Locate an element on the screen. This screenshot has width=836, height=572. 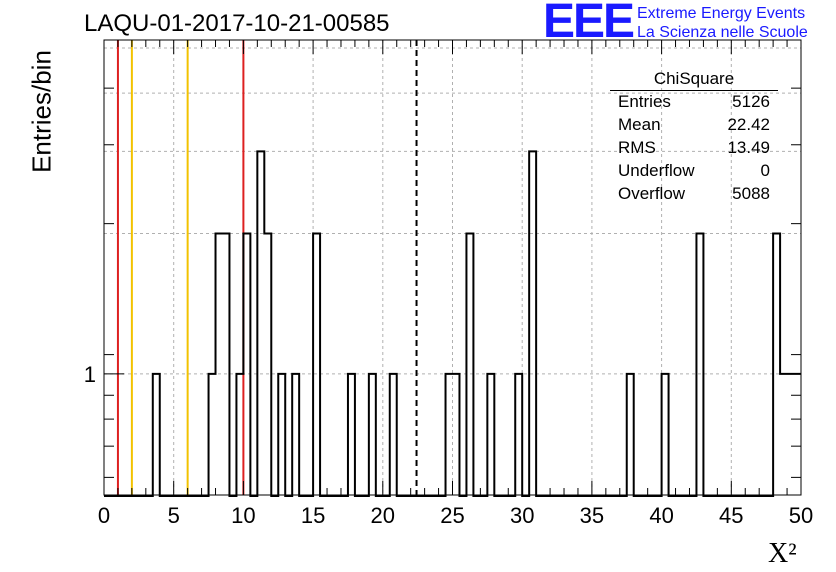
stats-label: Underflow is located at coordinates (656, 170).